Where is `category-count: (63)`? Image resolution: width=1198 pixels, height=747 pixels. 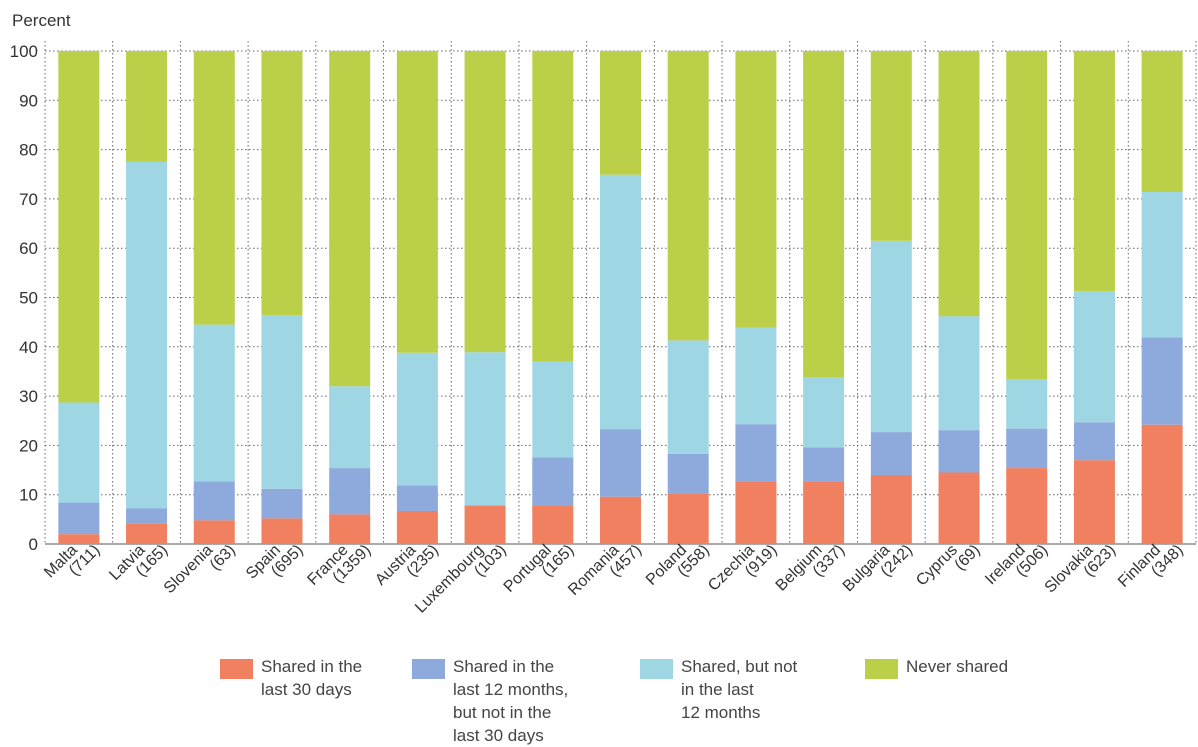 category-count: (63) is located at coordinates (223, 558).